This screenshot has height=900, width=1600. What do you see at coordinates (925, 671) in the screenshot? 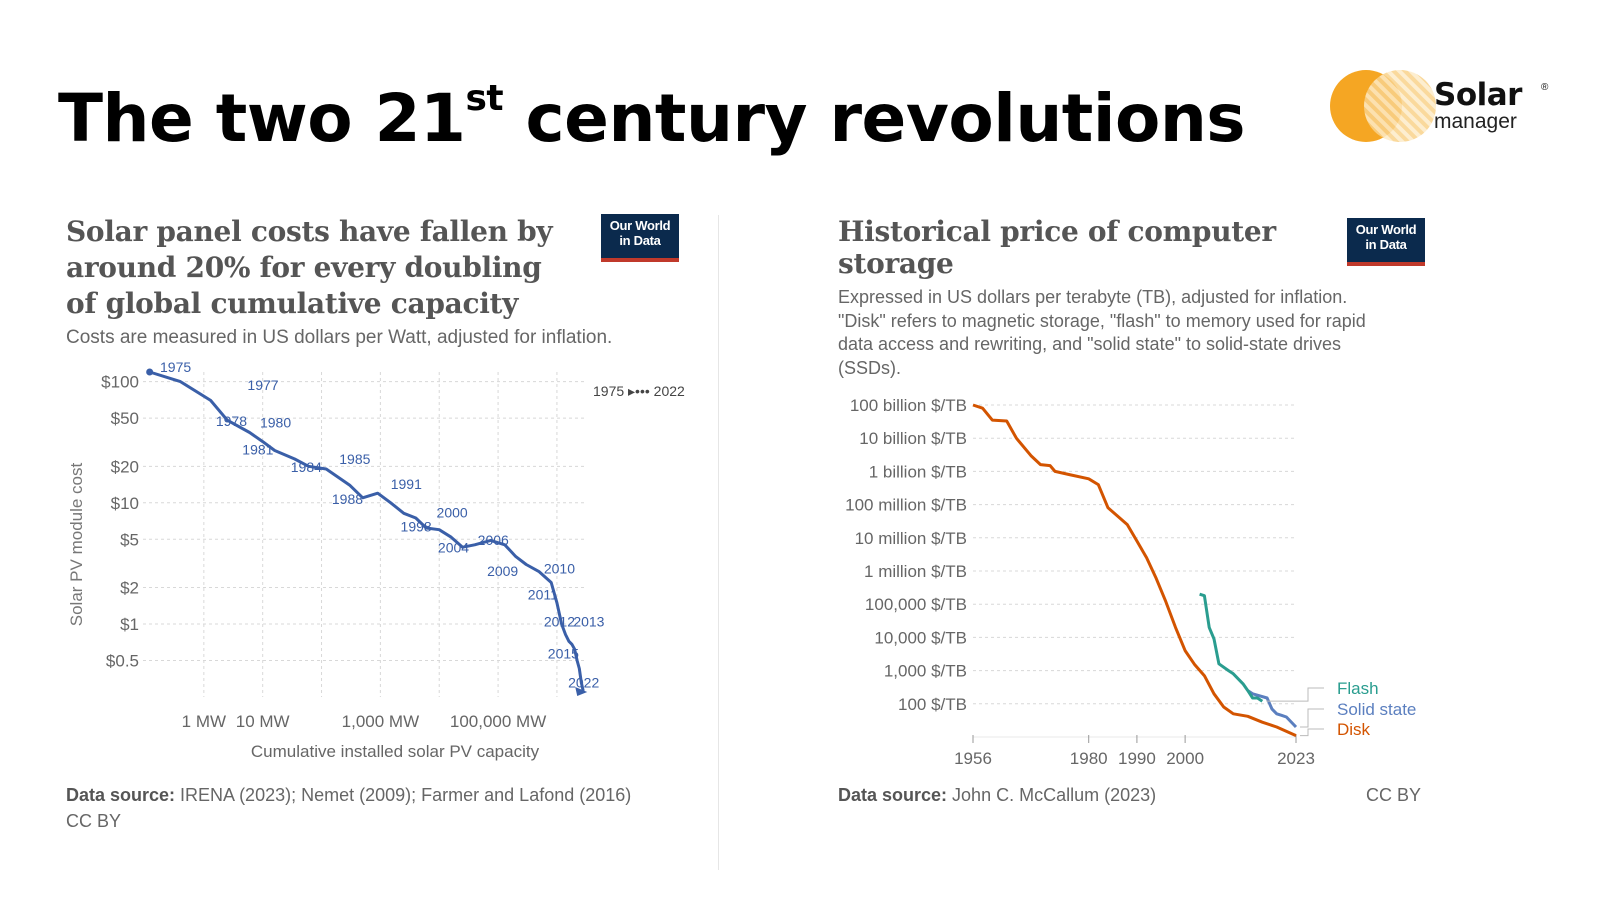
I see `y-tick-label: 1,000 $/TB` at bounding box center [925, 671].